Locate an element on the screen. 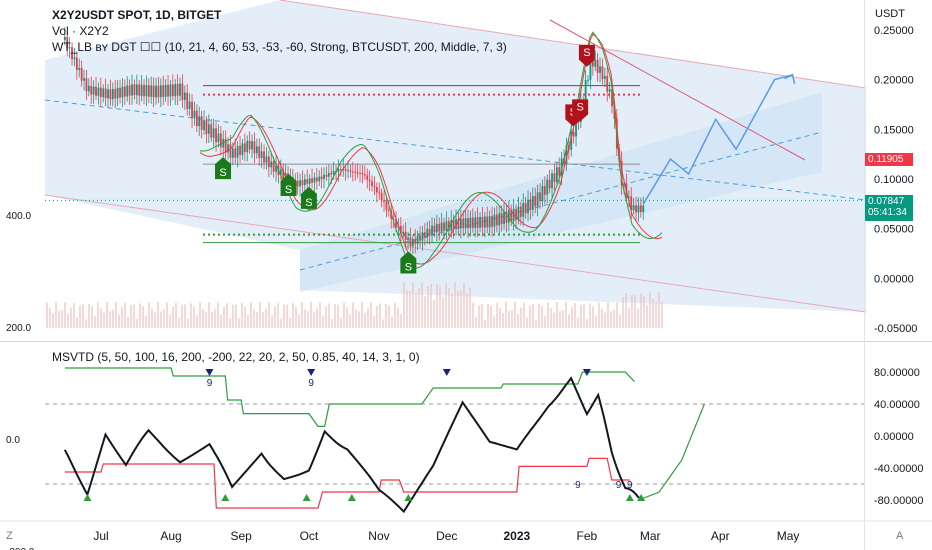 This screenshot has width=932, height=550. oscillator-left-tick: 200.0 is located at coordinates (18, 328).